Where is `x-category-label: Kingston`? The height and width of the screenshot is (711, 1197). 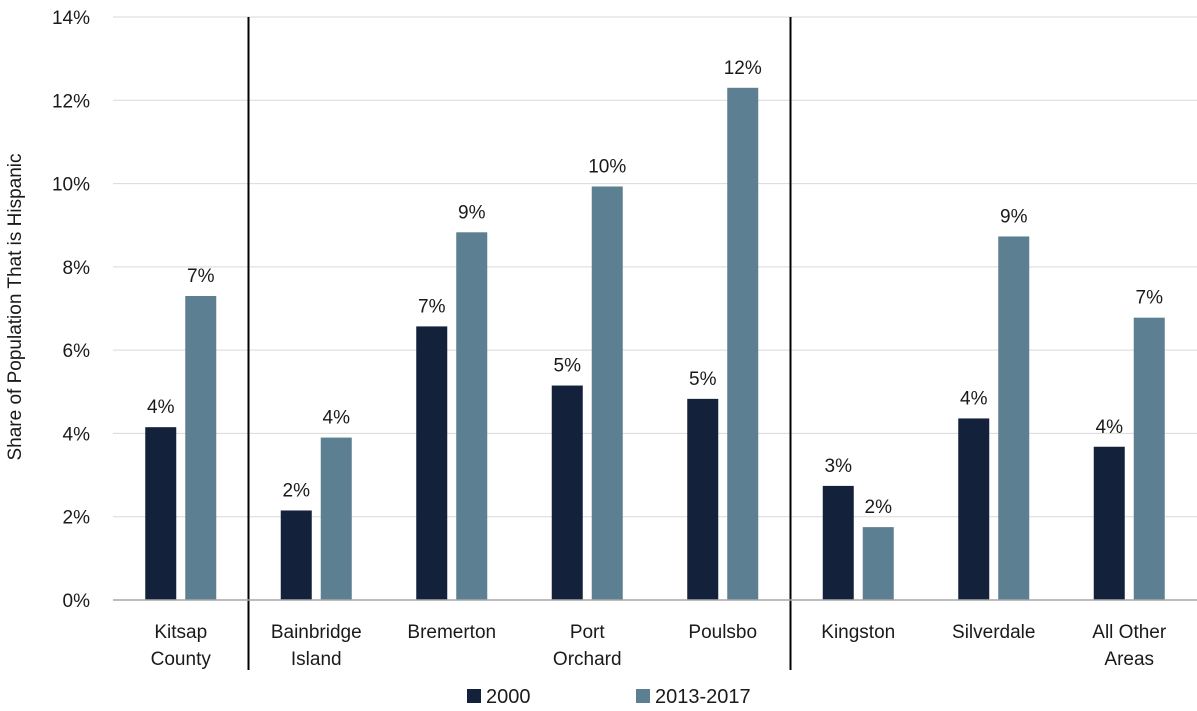 x-category-label: Kingston is located at coordinates (858, 632).